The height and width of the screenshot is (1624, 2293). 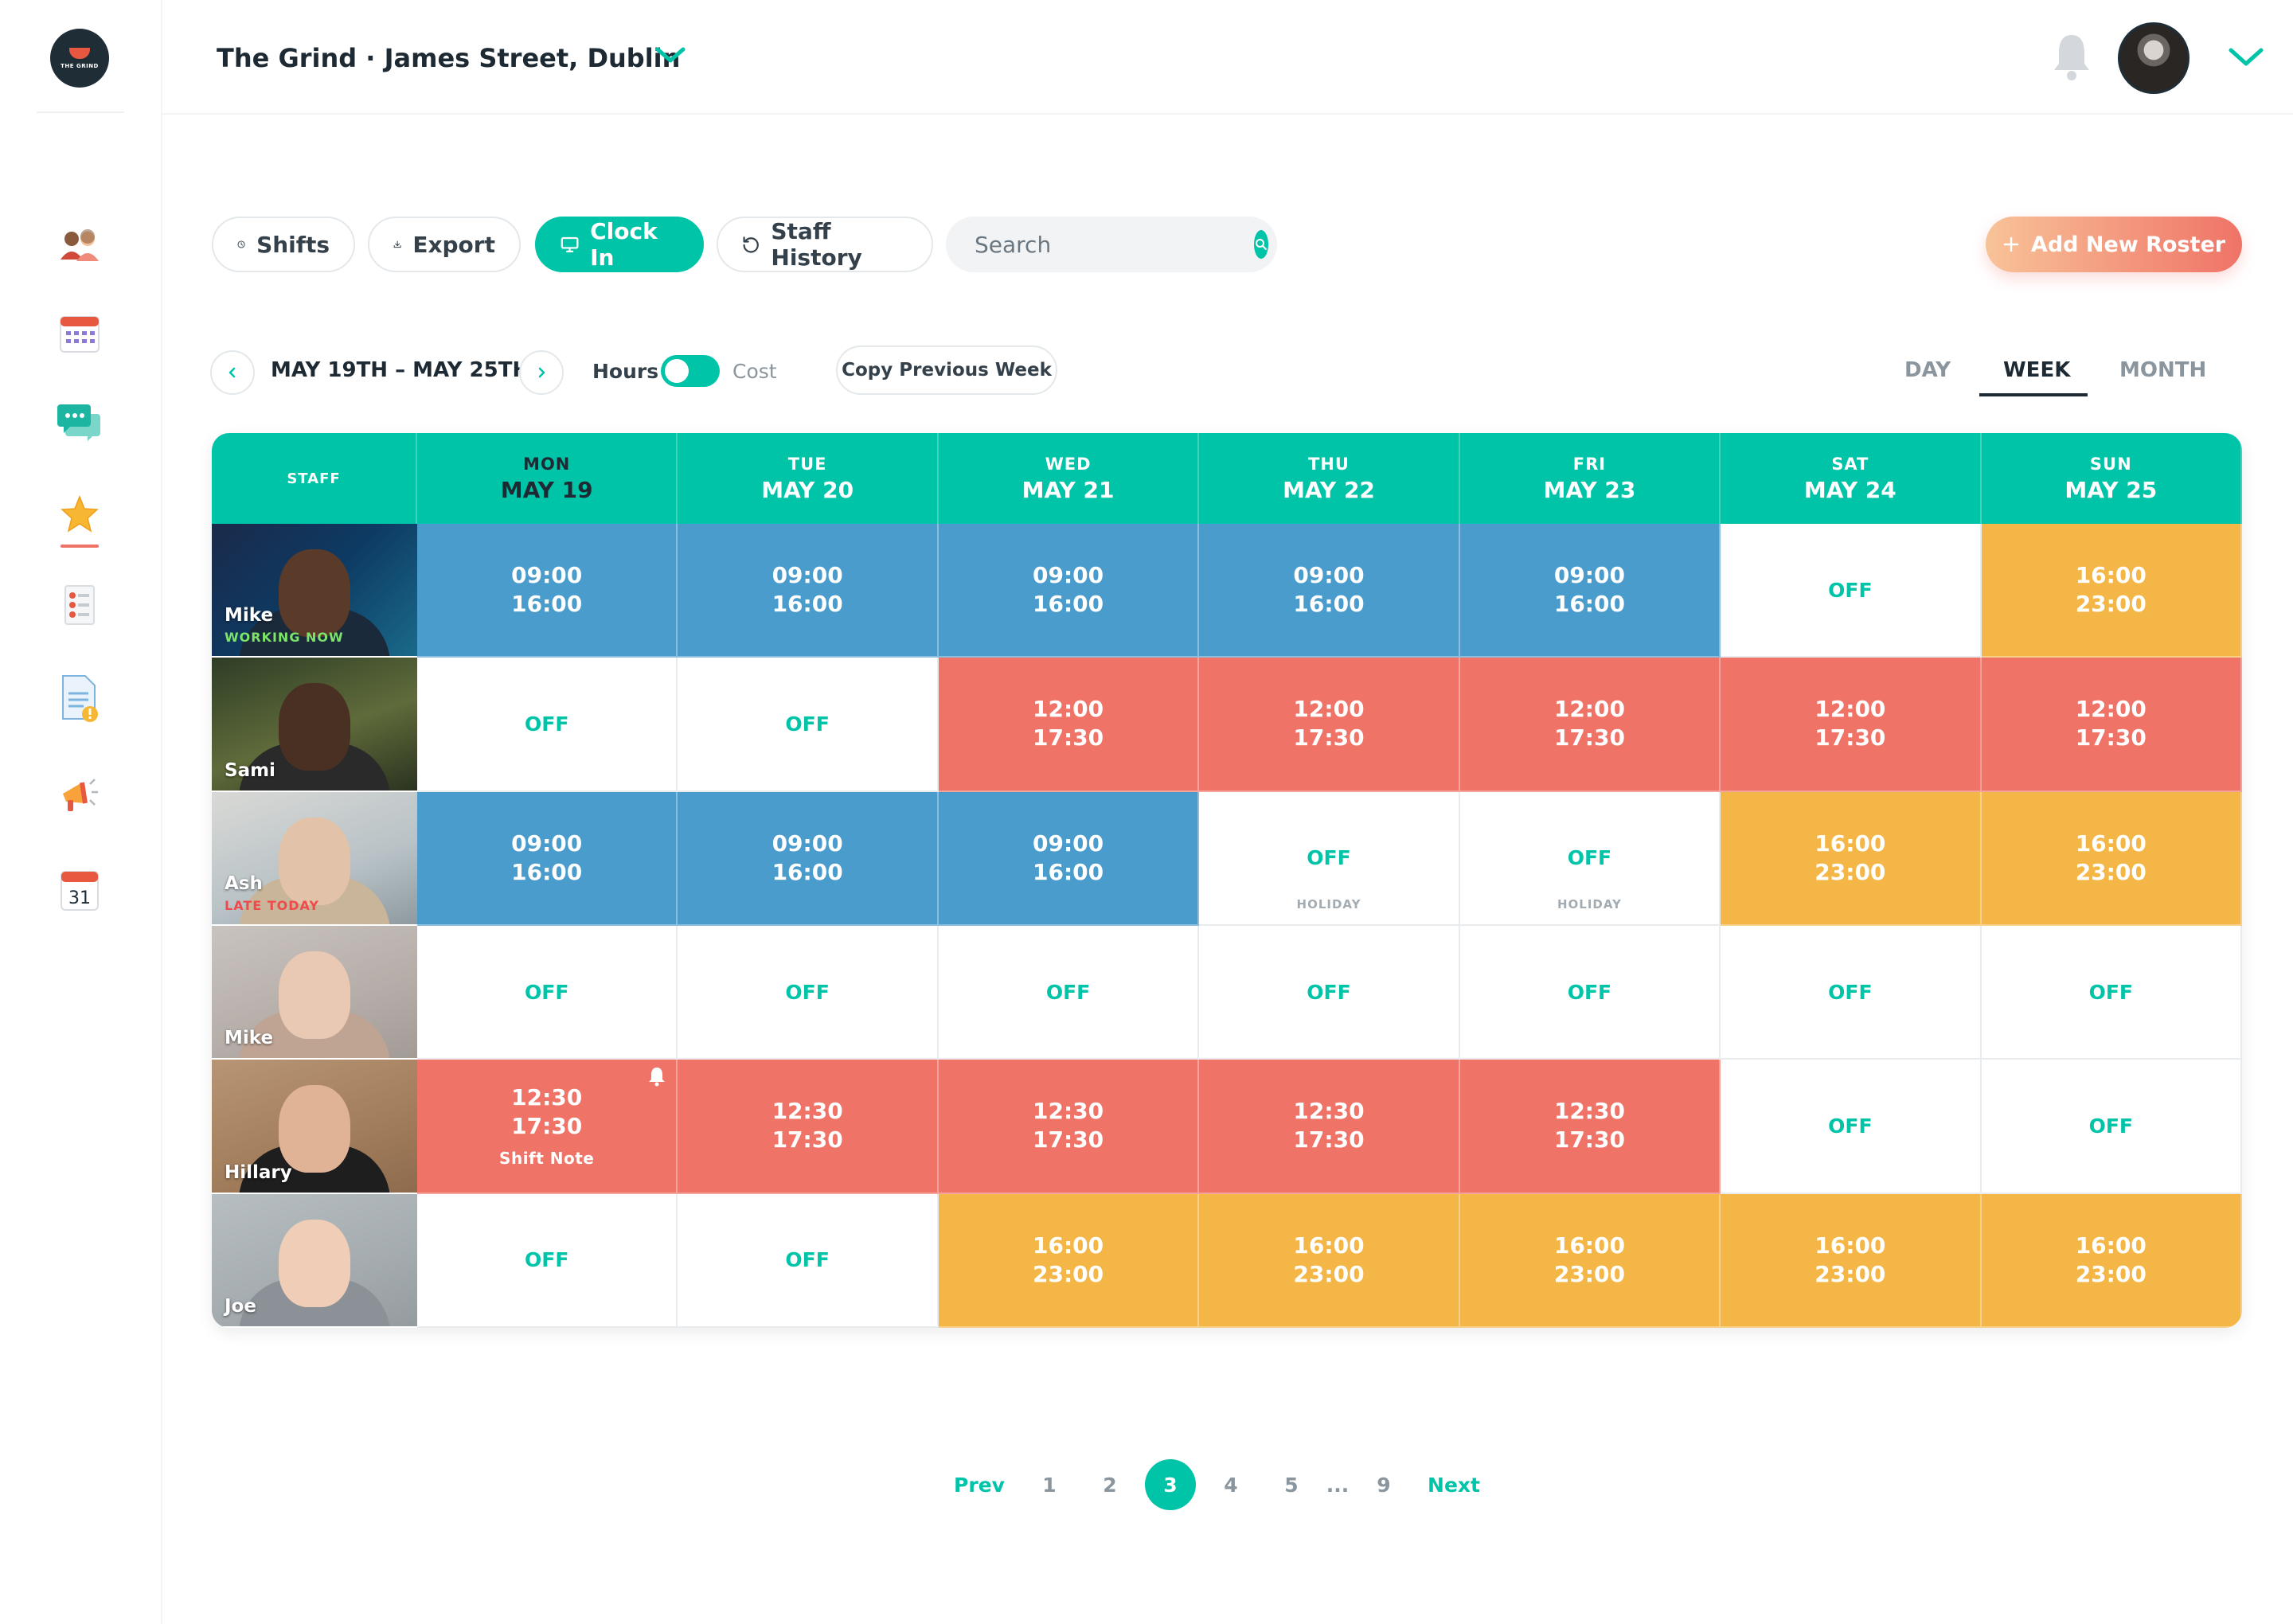 What do you see at coordinates (2071, 59) in the screenshot?
I see `notifications-button` at bounding box center [2071, 59].